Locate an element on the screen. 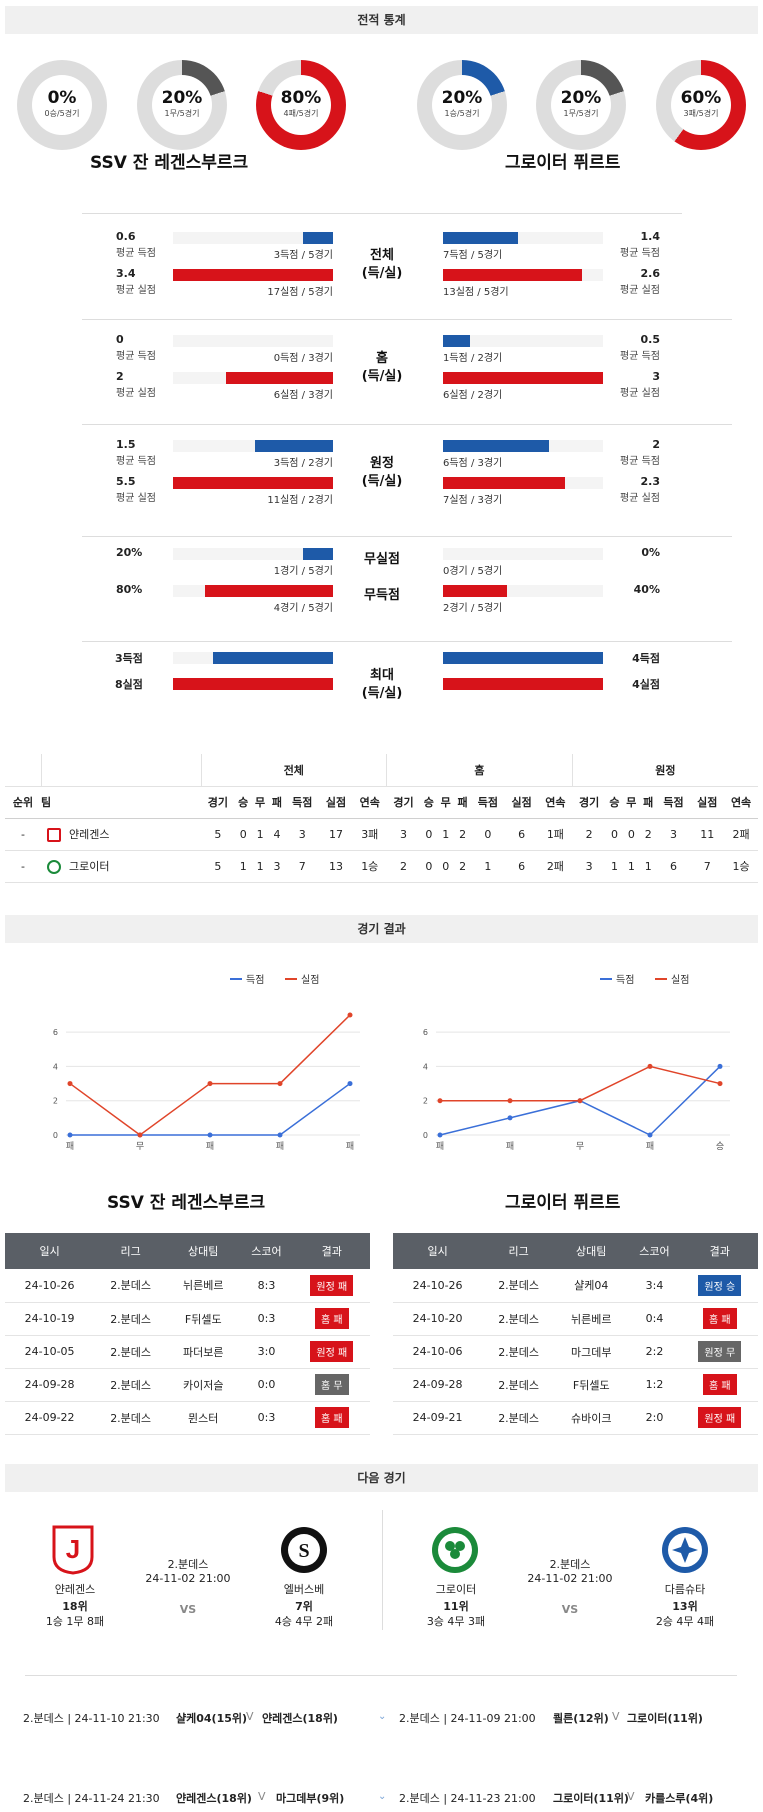 This screenshot has height=1812, width=763. result-score: 0:3 is located at coordinates (266, 1418).